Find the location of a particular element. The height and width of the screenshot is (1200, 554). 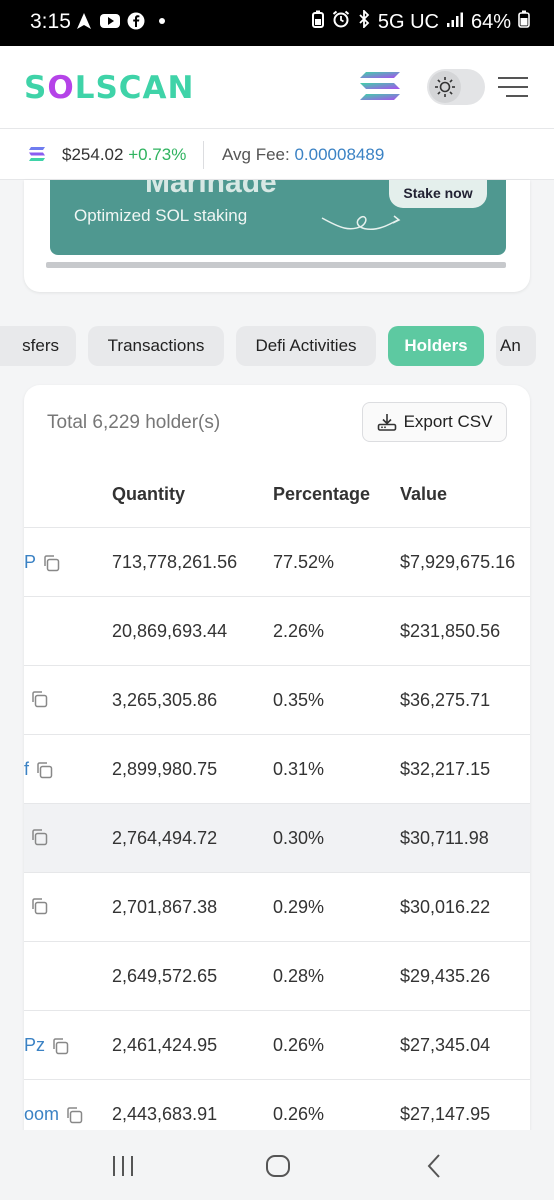

tab-transactions: Transactions is located at coordinates (156, 346).